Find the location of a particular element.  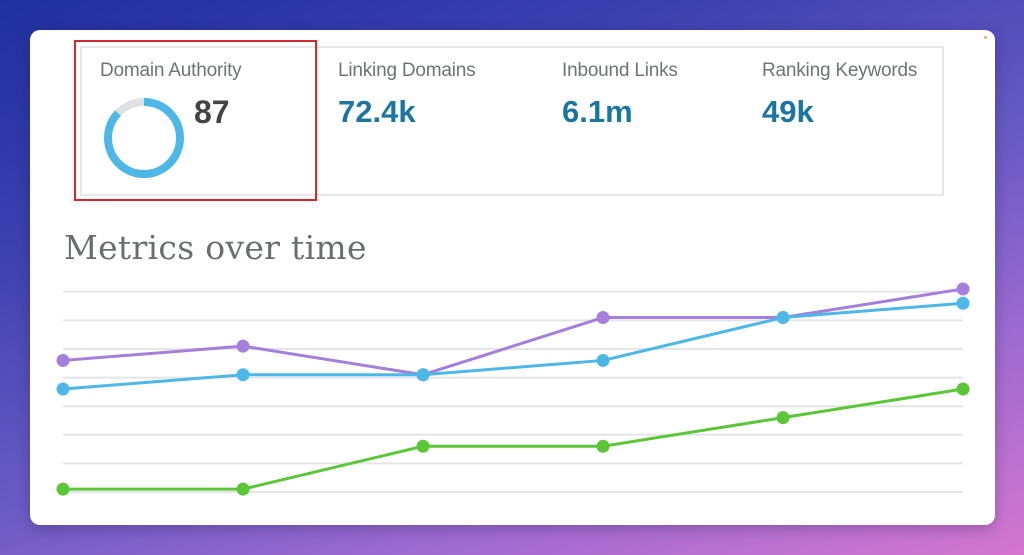

stat-value: 49k is located at coordinates (788, 111).